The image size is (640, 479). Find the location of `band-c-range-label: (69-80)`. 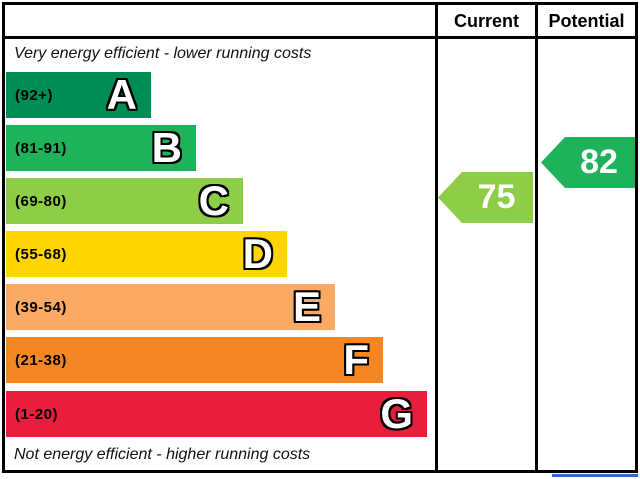

band-c-range-label: (69-80) is located at coordinates (41, 201).